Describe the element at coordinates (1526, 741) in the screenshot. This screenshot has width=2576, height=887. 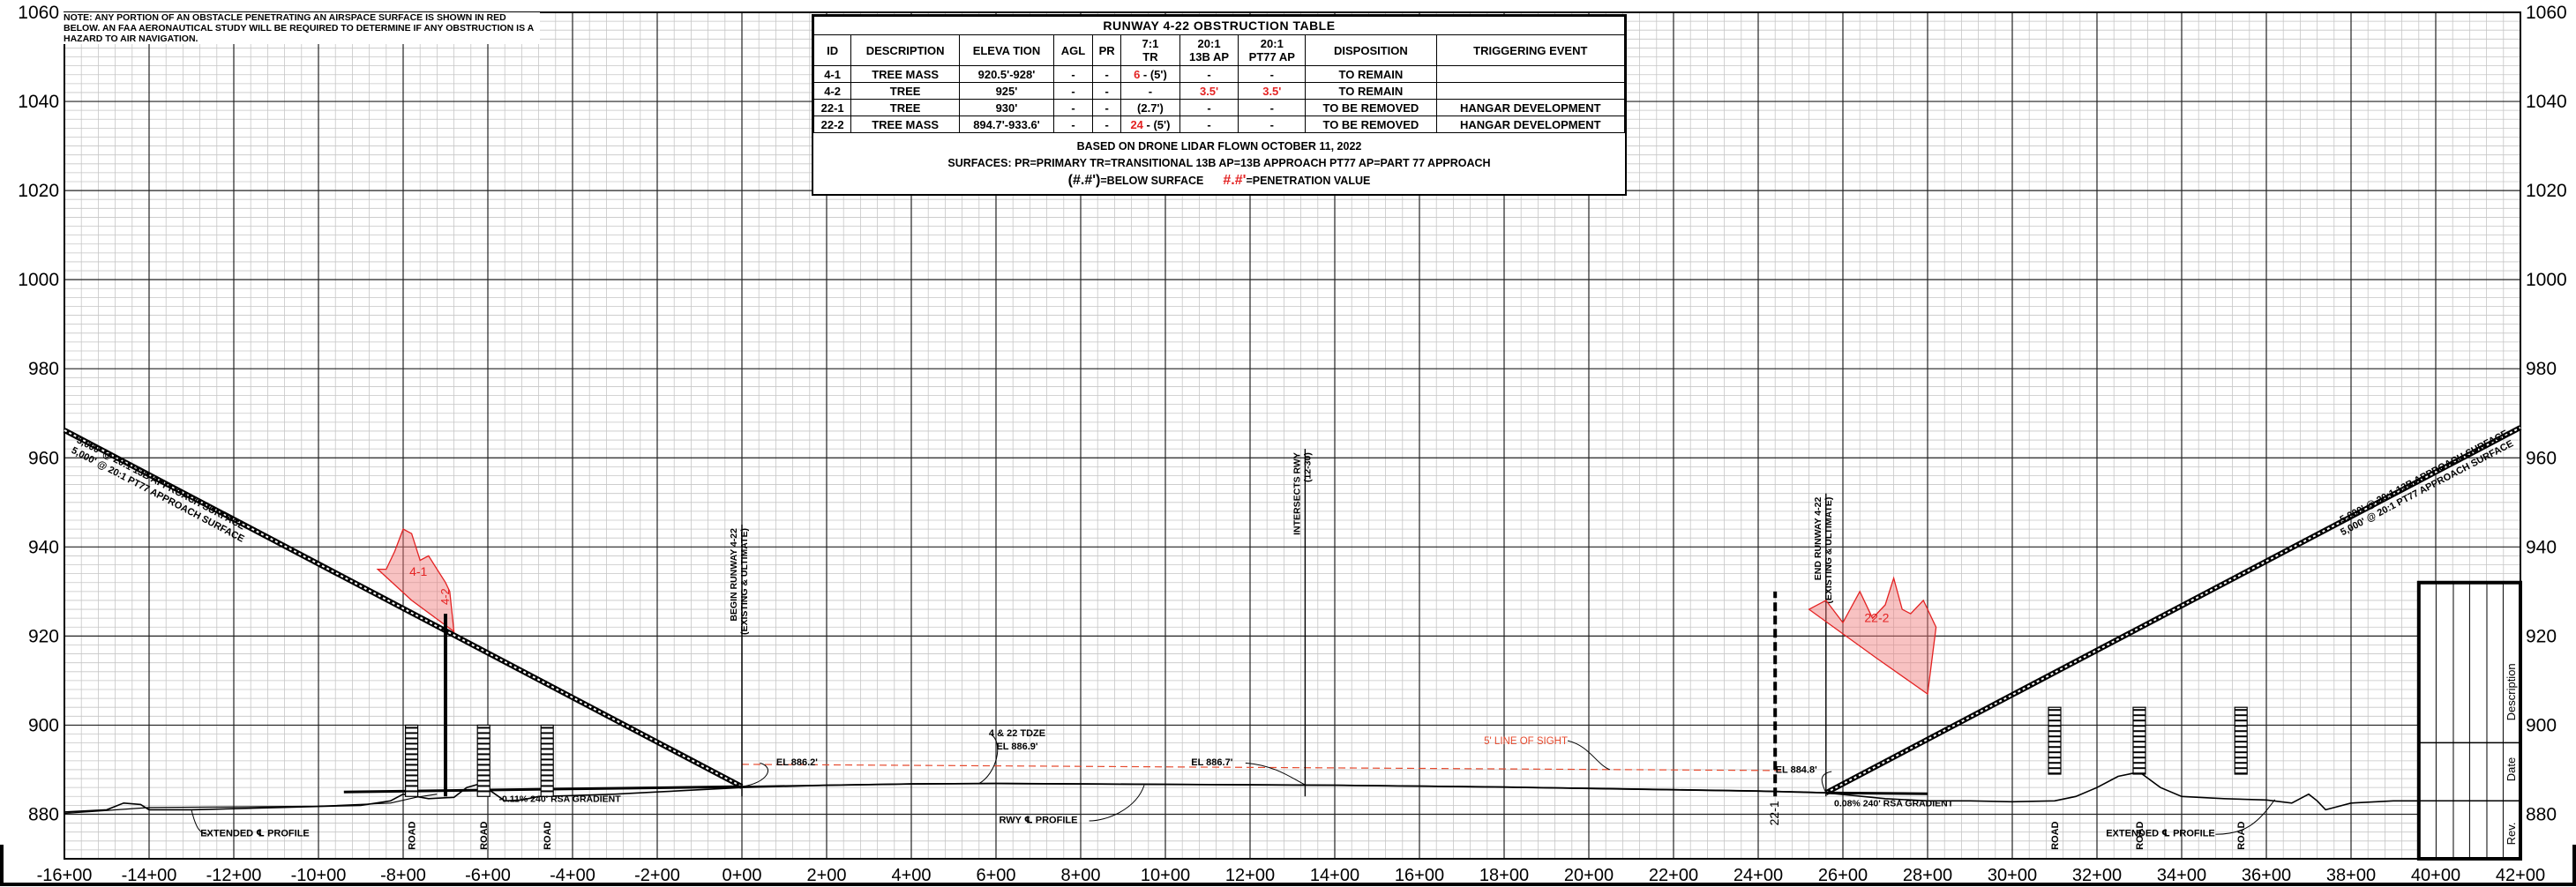
I see `line-of-sight-label: 5' LINE OF SIGHT` at that location.